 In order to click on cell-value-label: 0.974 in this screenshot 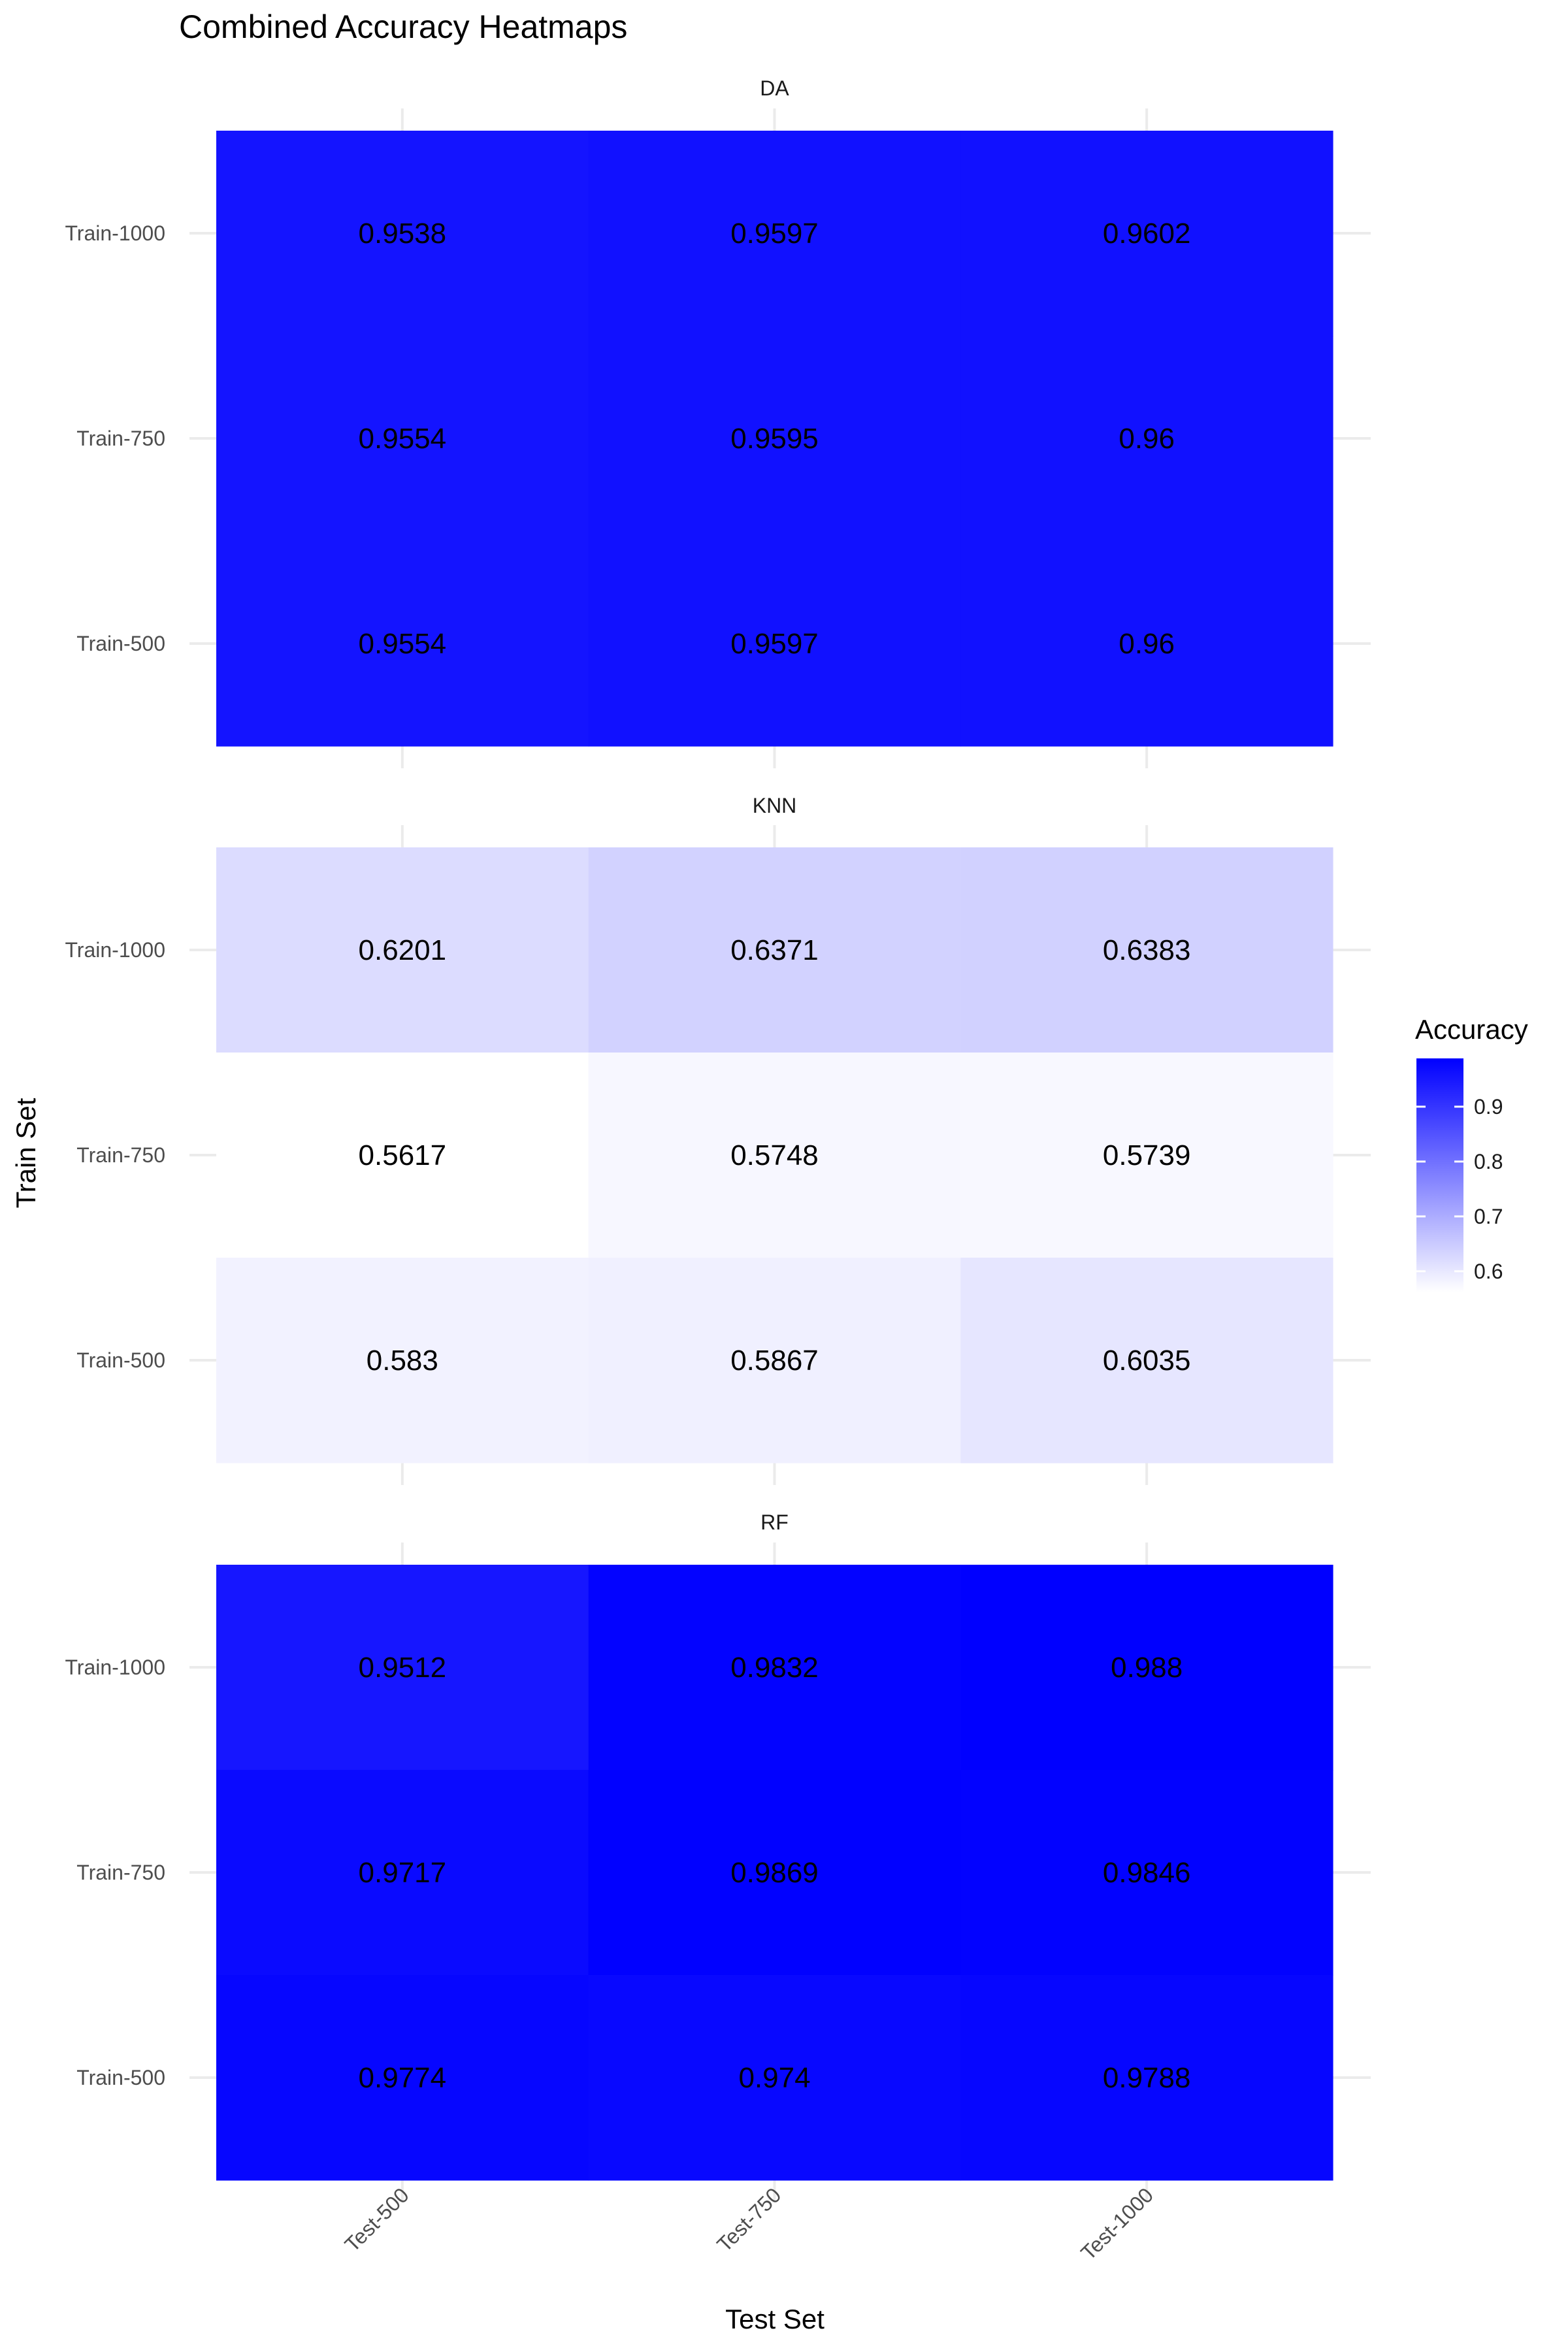, I will do `click(774, 2078)`.